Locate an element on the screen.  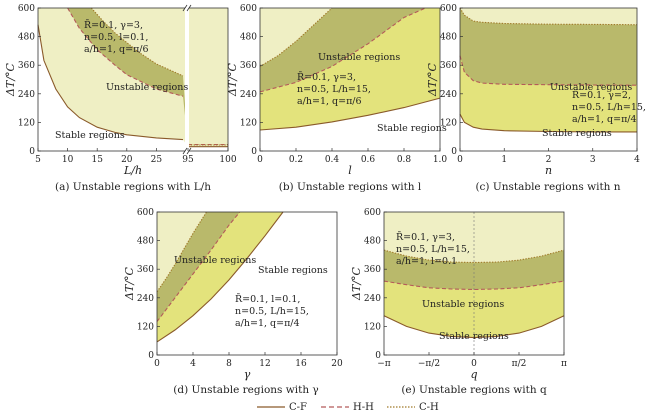
x-axis-label: q is located at coordinates (473, 374).